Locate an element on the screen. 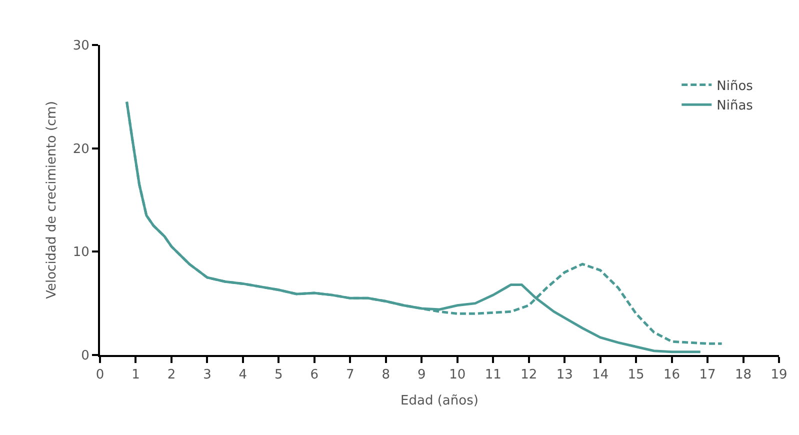  x-tick-label: 3 is located at coordinates (207, 375).